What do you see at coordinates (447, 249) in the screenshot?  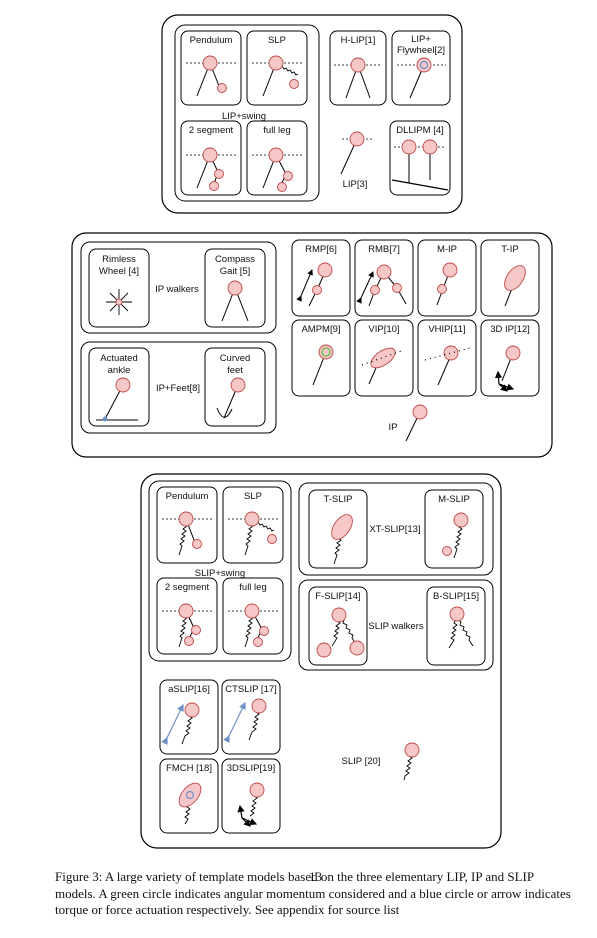 I see `mip-label: M-IP` at bounding box center [447, 249].